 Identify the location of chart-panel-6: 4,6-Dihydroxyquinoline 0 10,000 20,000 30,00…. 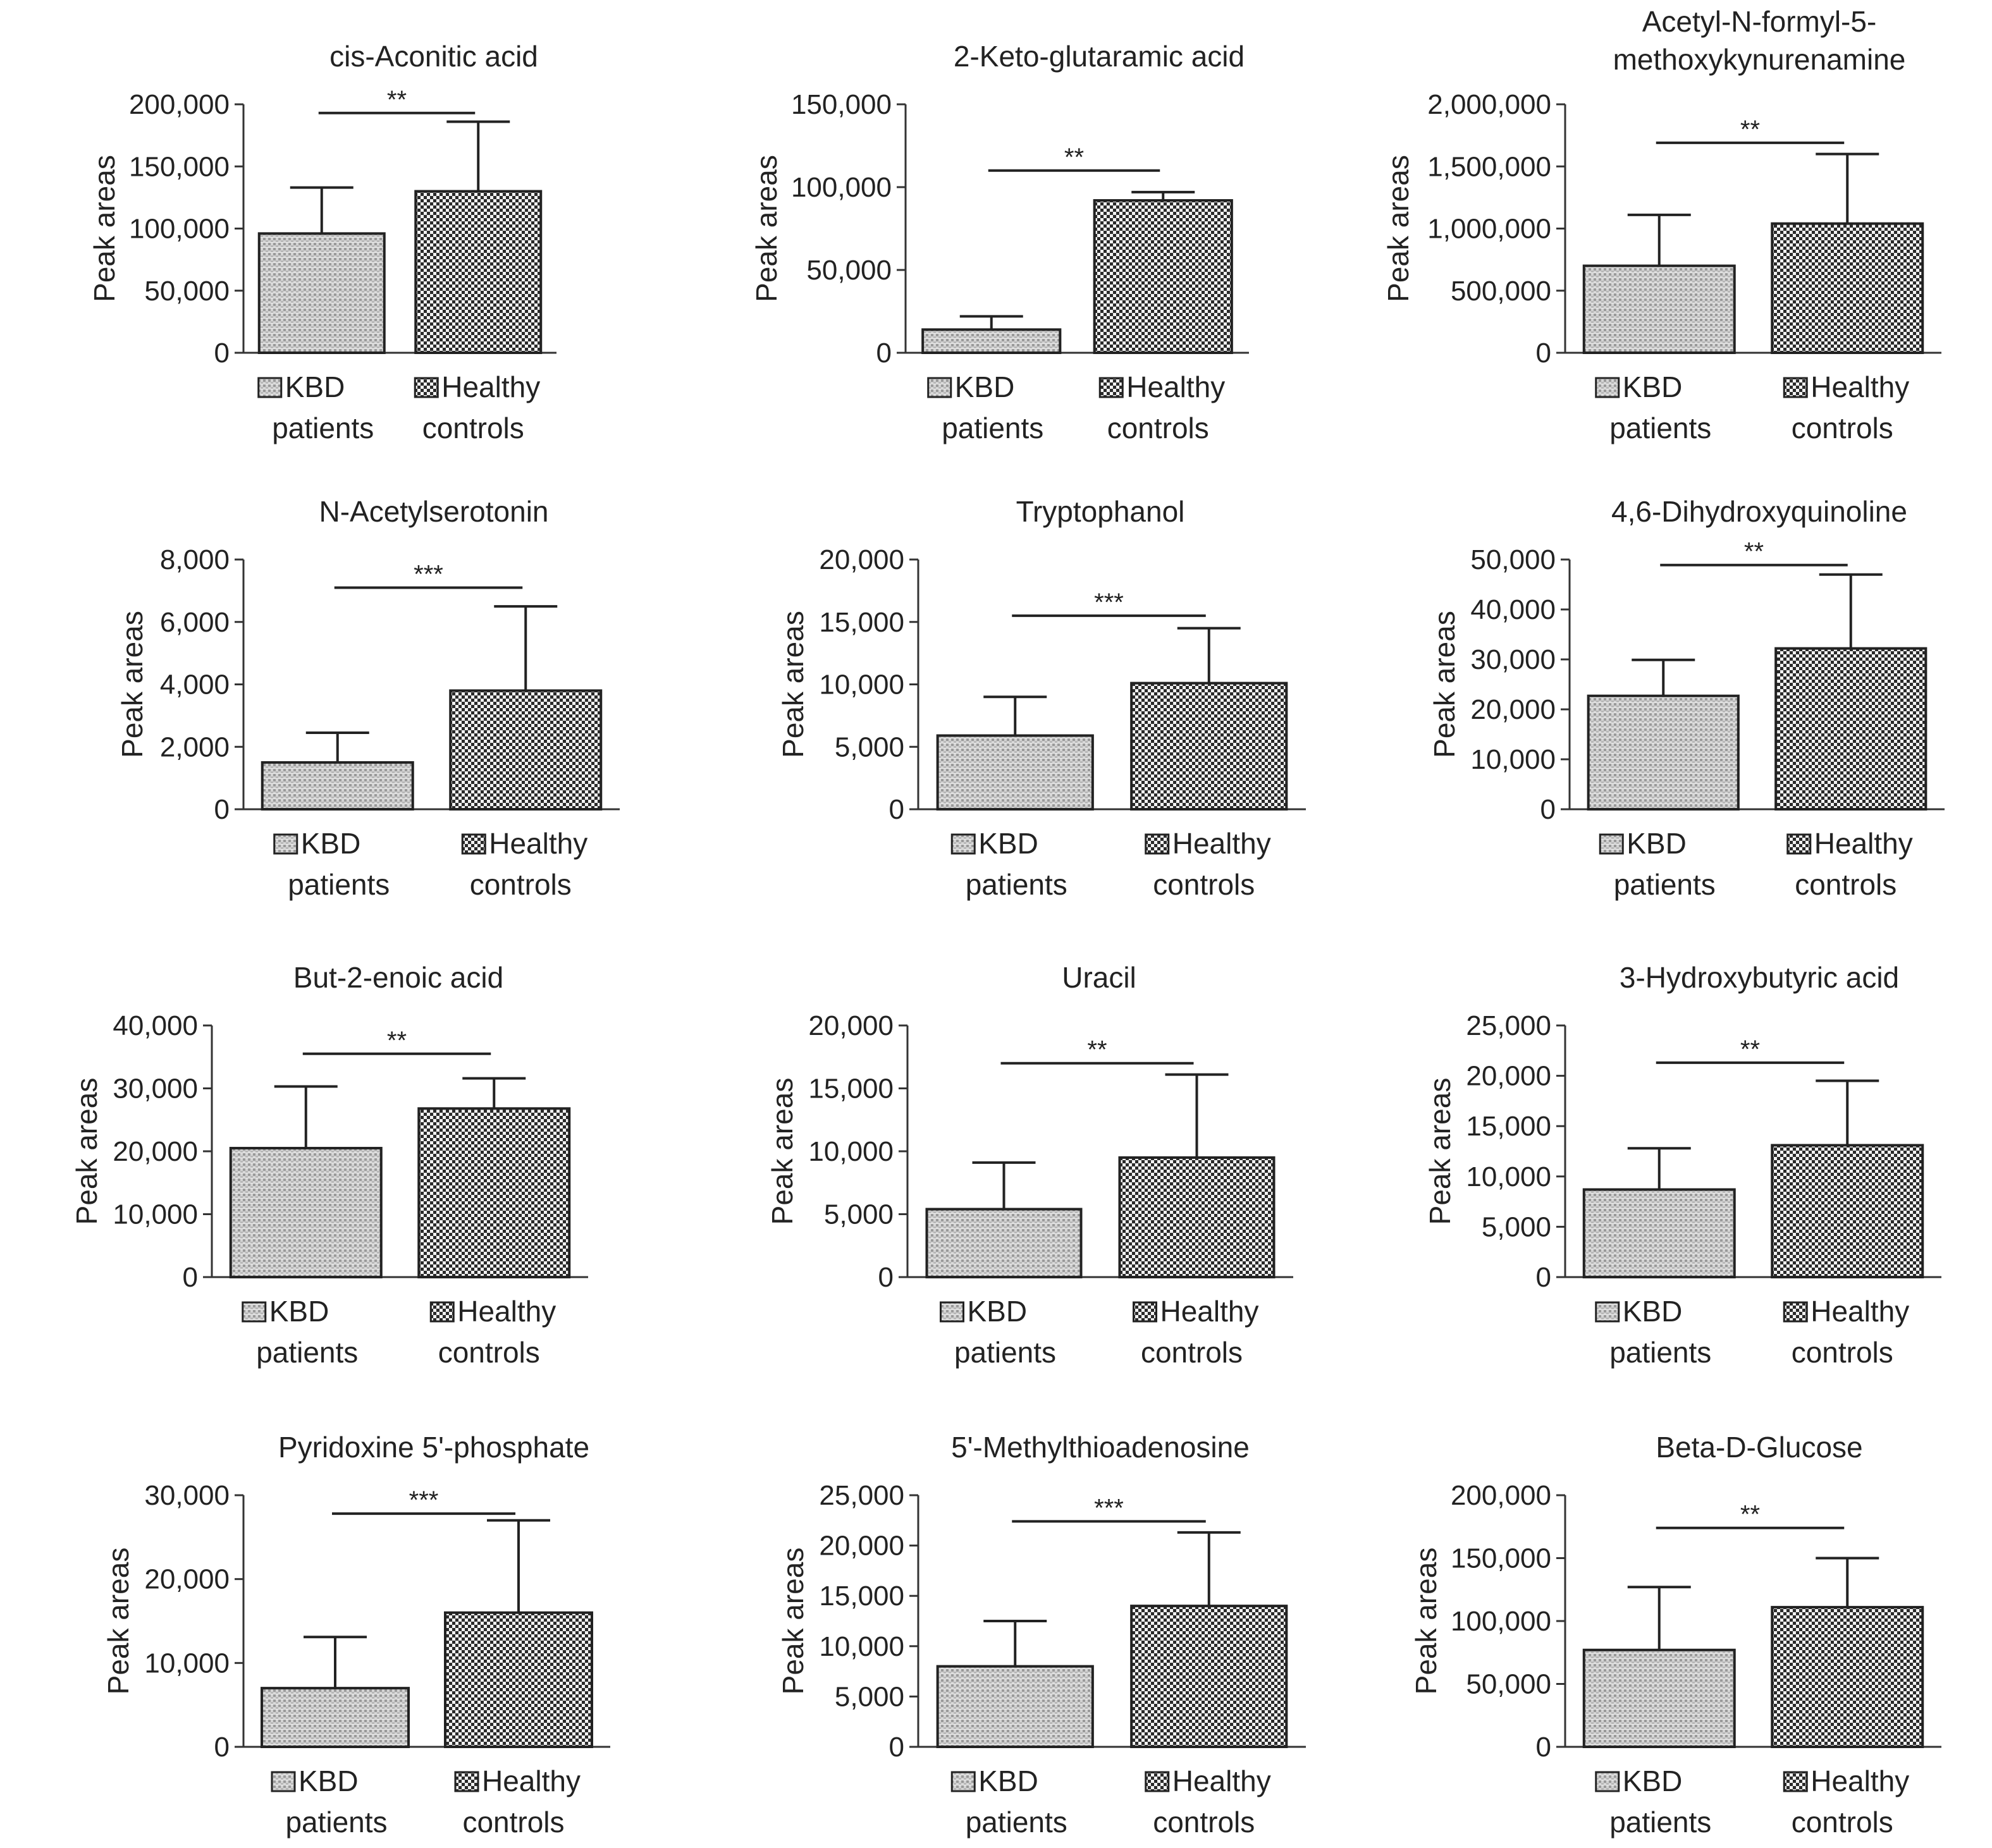
(1686, 698).